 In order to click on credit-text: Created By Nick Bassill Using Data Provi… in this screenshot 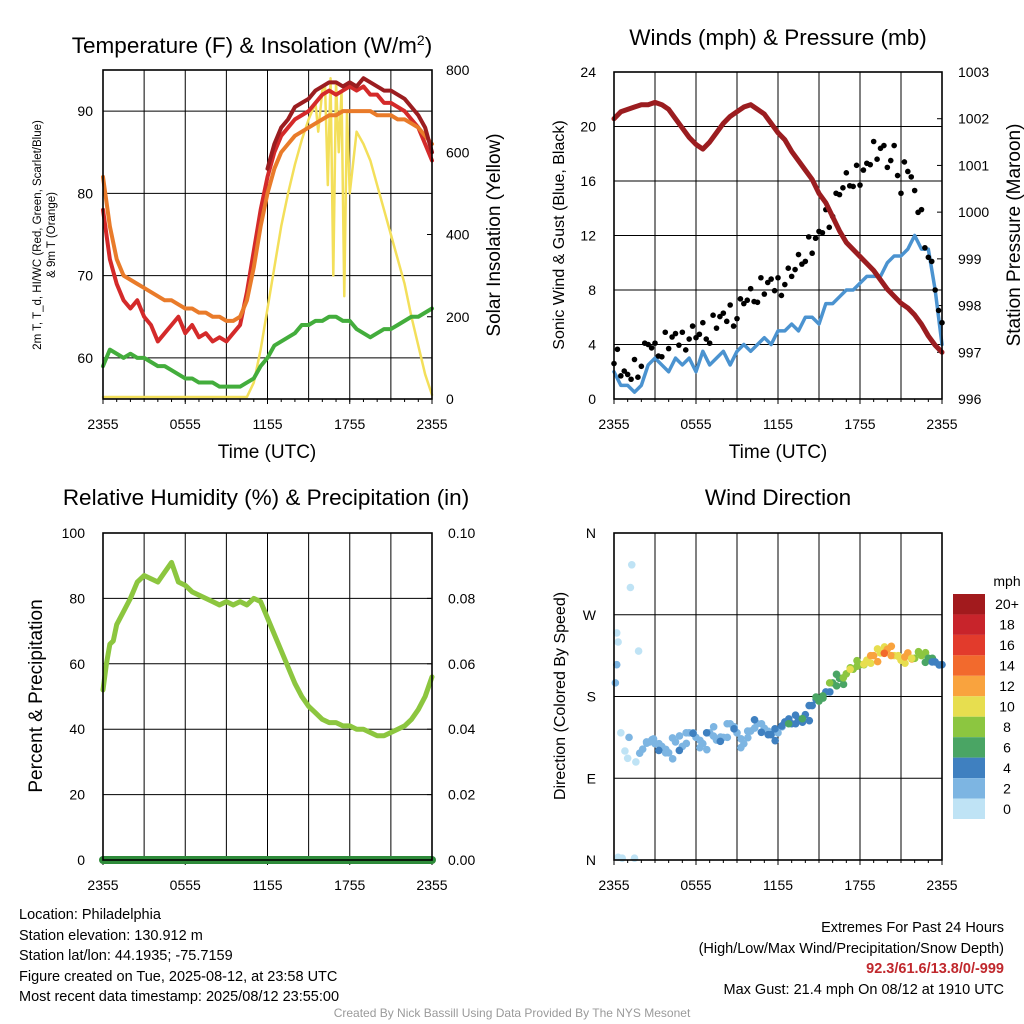, I will do `click(512, 1013)`.